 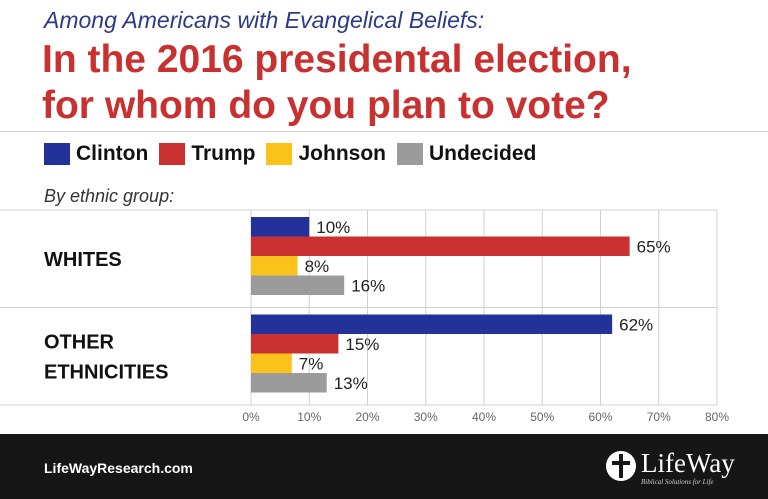 What do you see at coordinates (57, 154) in the screenshot?
I see `legend-swatch-clinton` at bounding box center [57, 154].